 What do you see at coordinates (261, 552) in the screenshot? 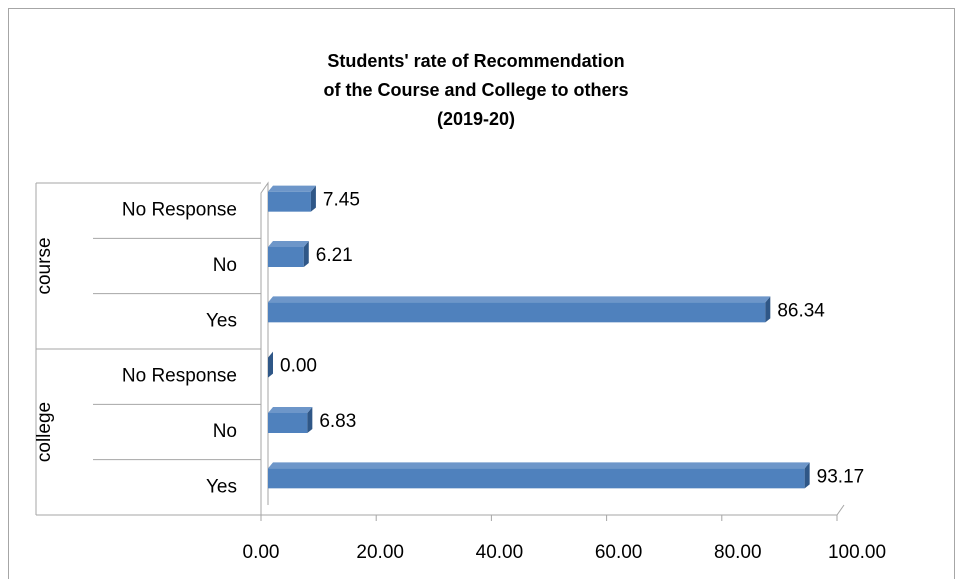
I see `x-tick-label: 0.00` at bounding box center [261, 552].